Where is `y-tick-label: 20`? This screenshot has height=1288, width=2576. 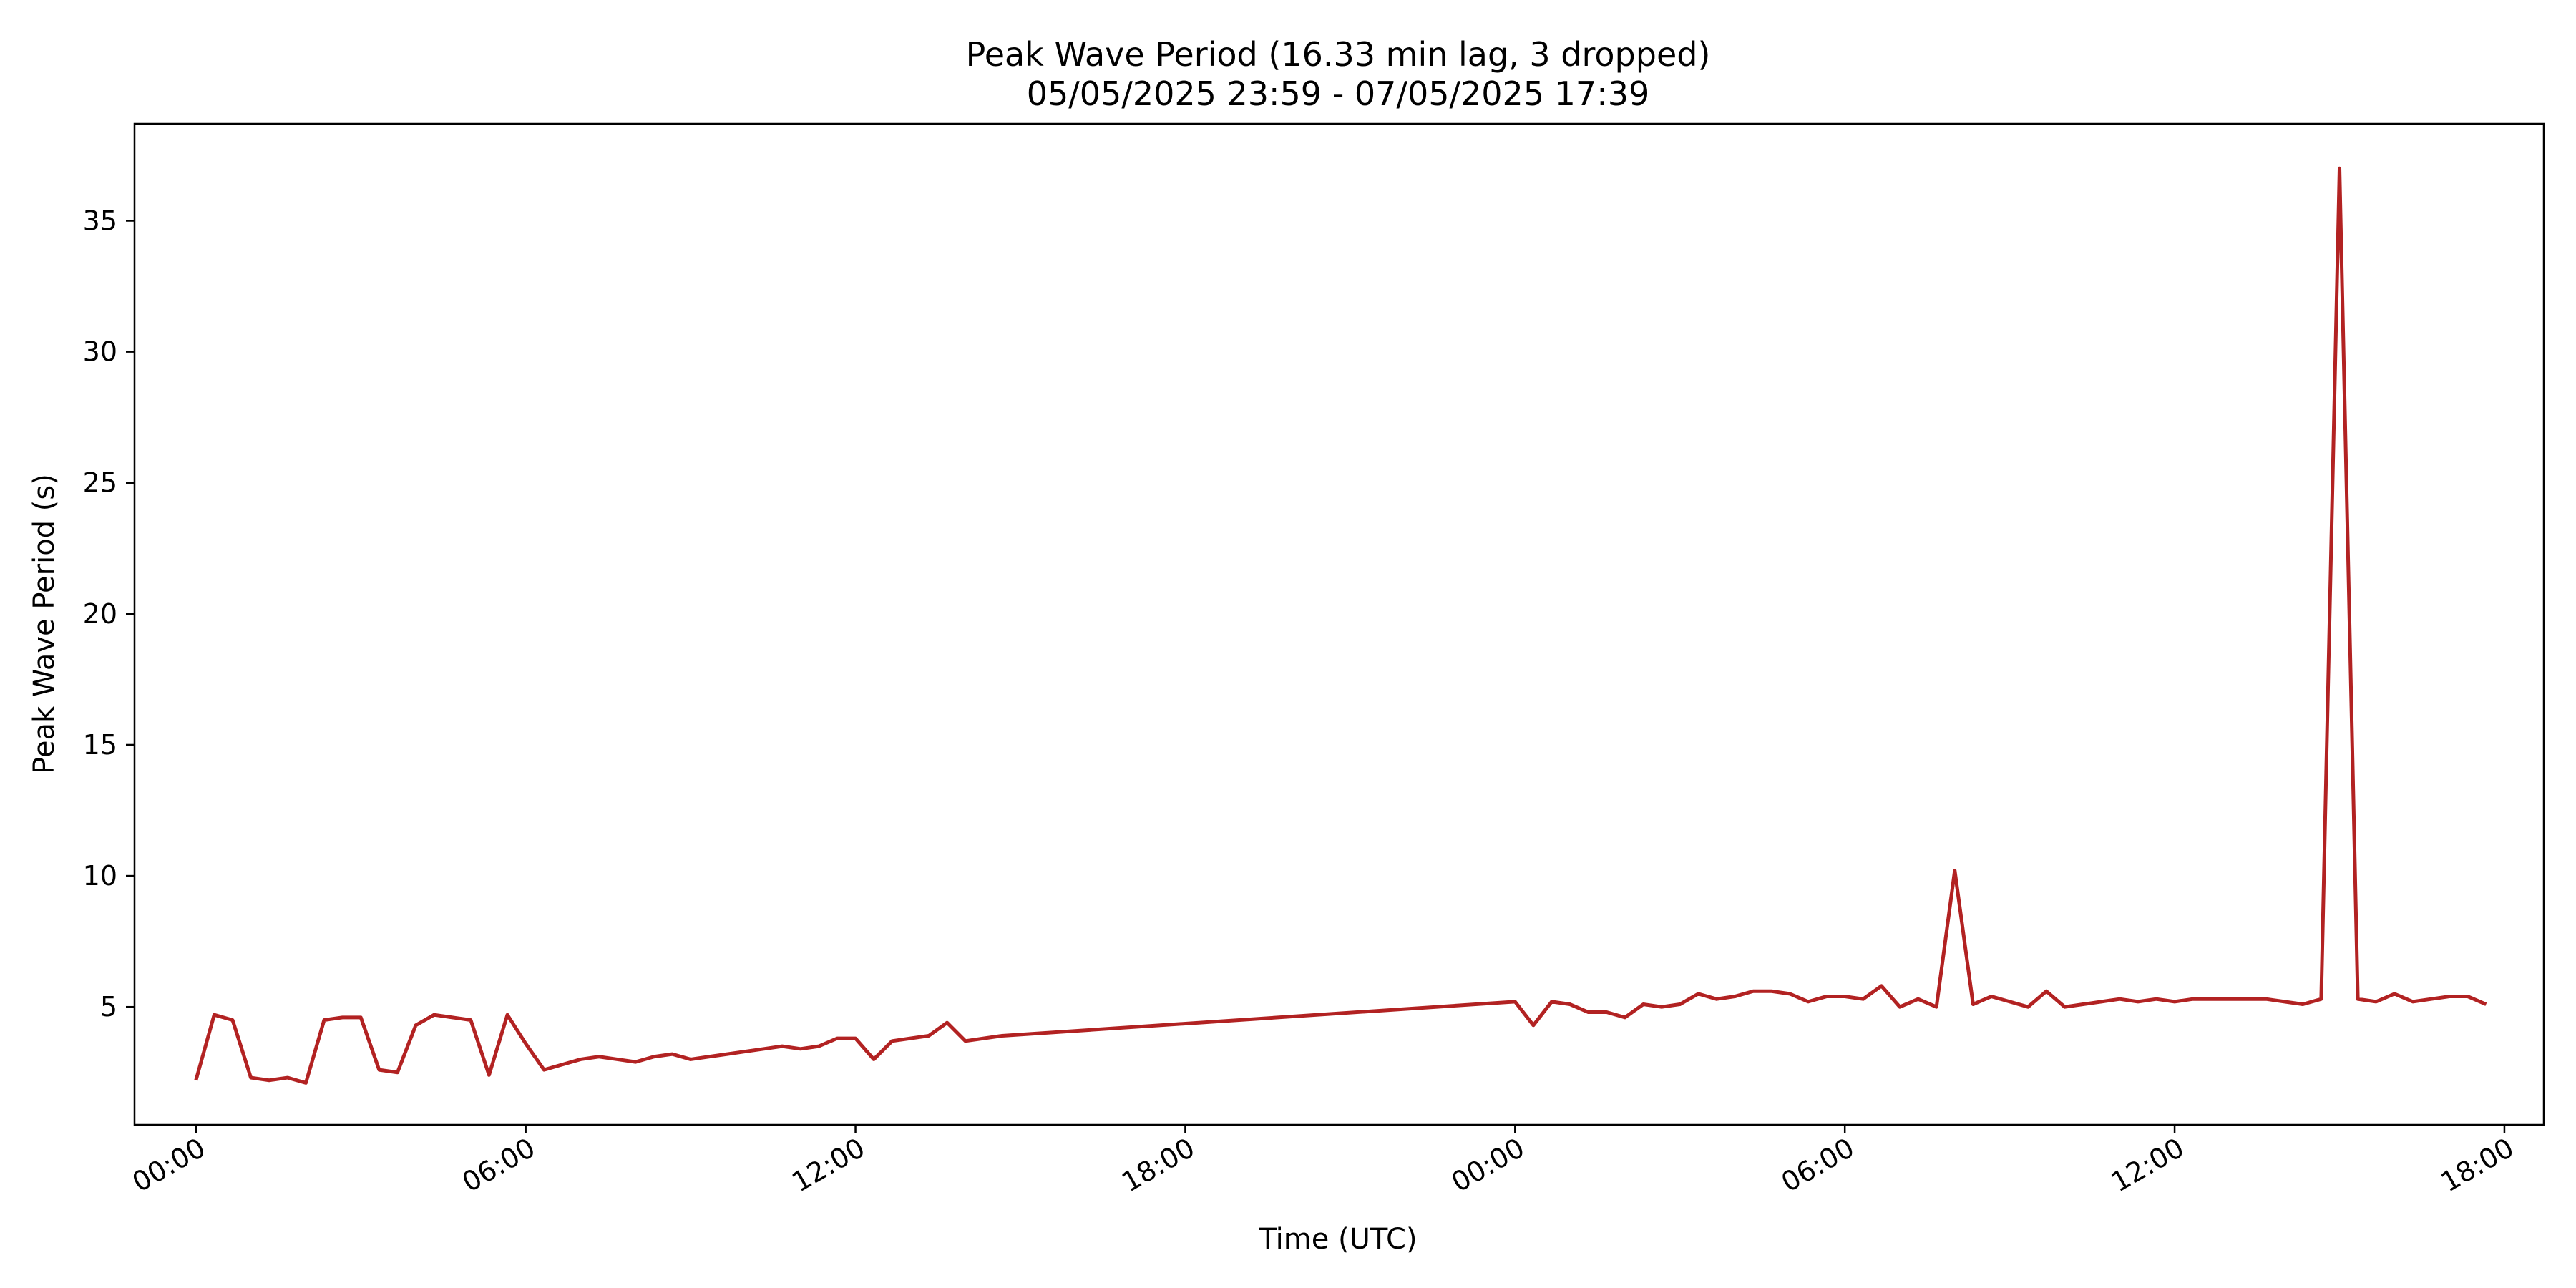 y-tick-label: 20 is located at coordinates (100, 614).